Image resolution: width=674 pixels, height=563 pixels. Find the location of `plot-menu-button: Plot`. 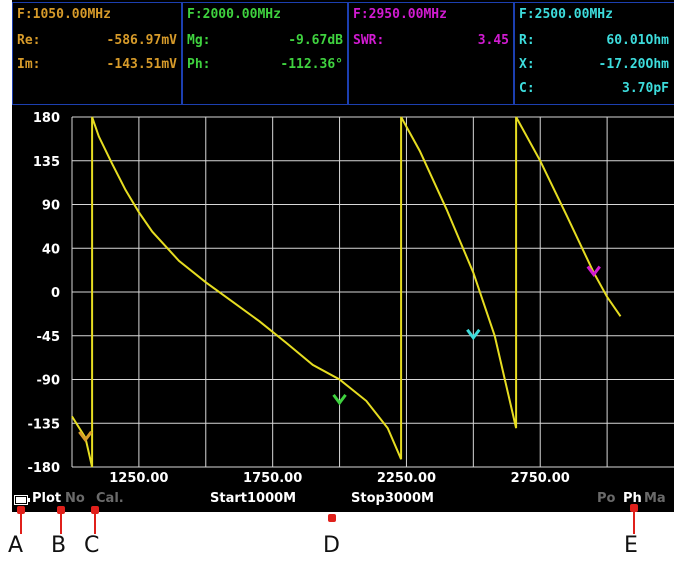

plot-menu-button: Plot is located at coordinates (47, 498).